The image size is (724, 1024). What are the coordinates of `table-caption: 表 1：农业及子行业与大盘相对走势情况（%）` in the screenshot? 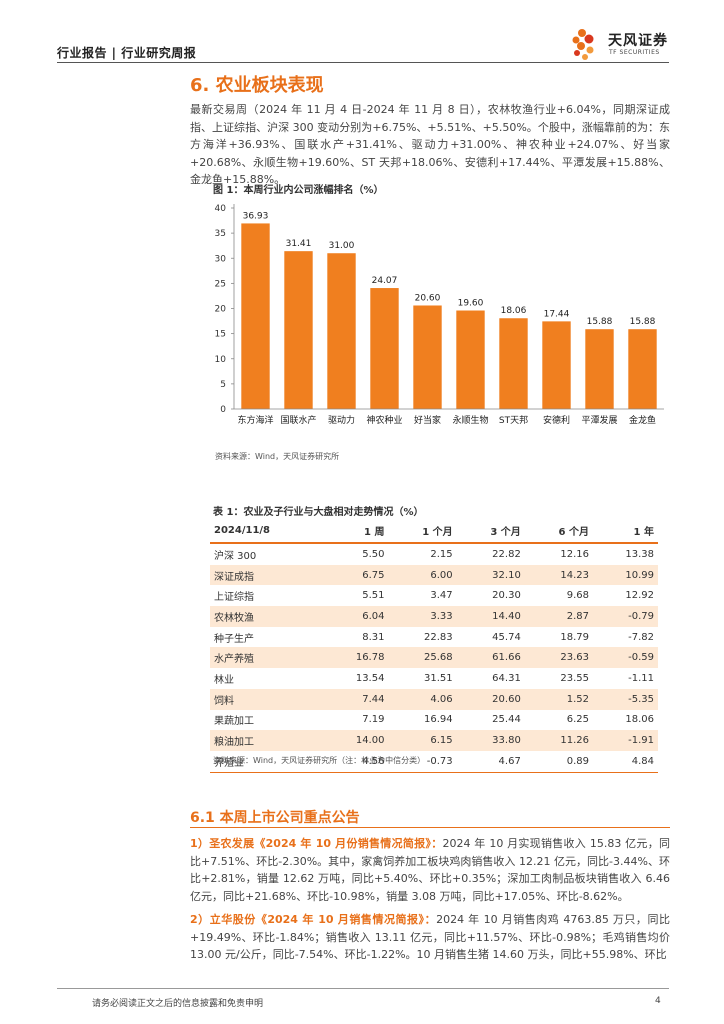 It's located at (318, 512).